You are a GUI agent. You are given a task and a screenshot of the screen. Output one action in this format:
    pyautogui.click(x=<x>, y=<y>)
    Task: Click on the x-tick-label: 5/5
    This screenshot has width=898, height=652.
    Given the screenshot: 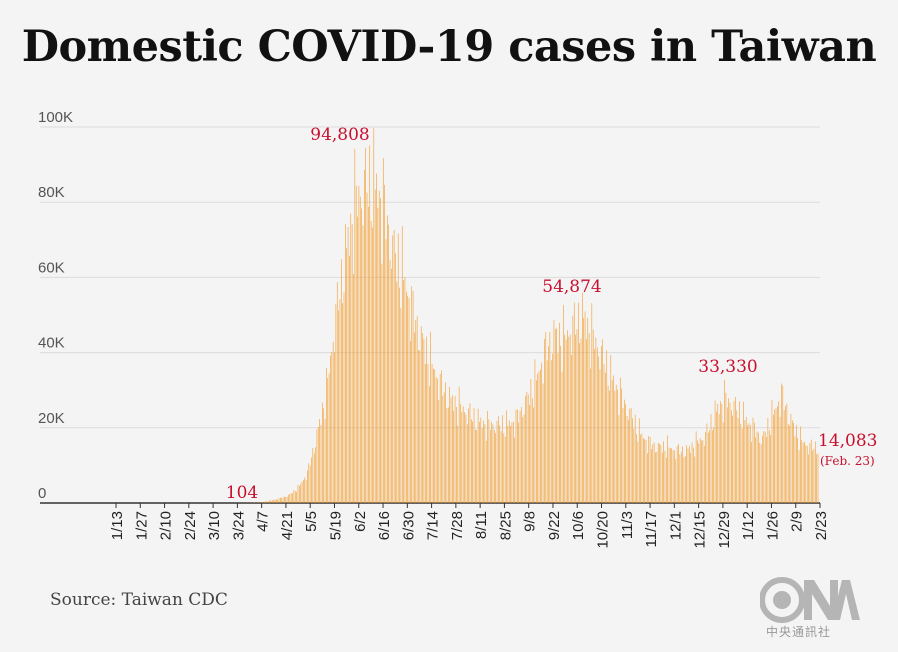 What is the action you would take?
    pyautogui.click(x=311, y=521)
    